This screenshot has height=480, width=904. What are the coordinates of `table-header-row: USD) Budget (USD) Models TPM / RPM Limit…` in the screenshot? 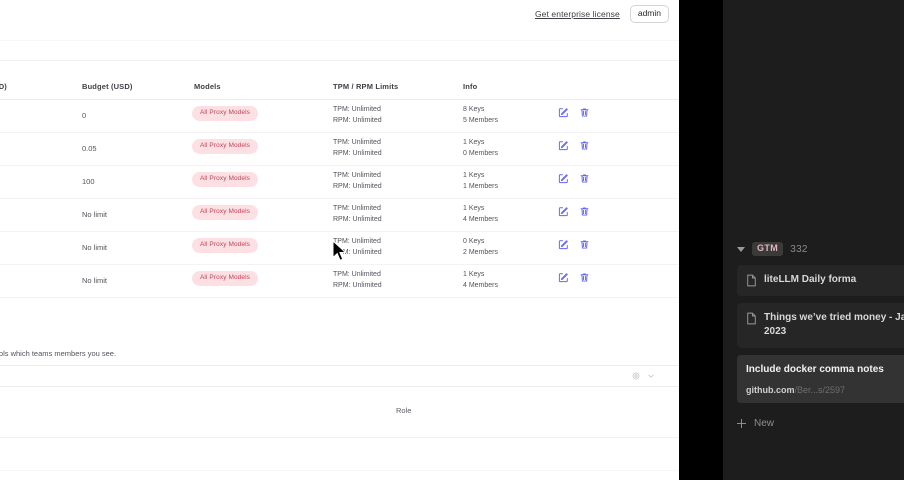 It's located at (339, 89).